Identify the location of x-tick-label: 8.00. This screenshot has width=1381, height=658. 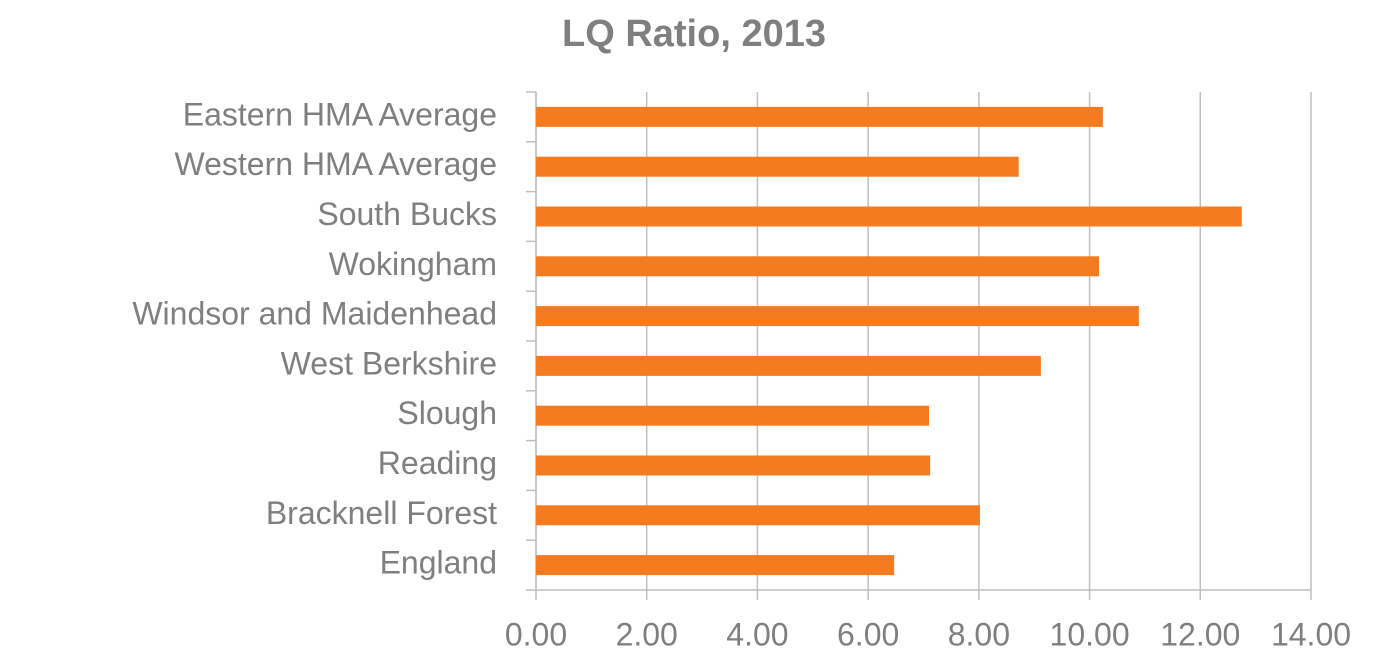
(979, 634).